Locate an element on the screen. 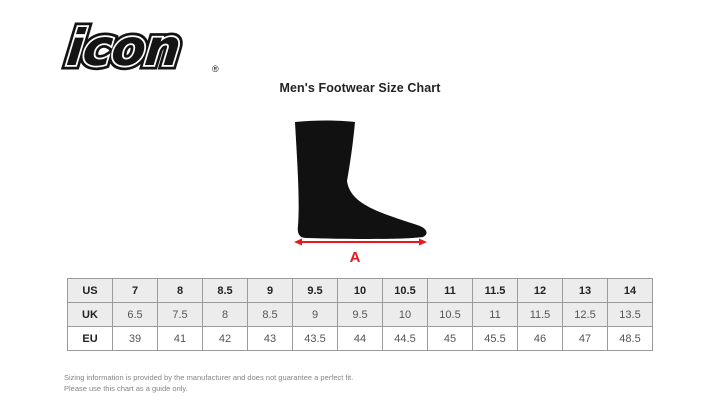 The width and height of the screenshot is (720, 420). size-cell: 13 is located at coordinates (585, 290).